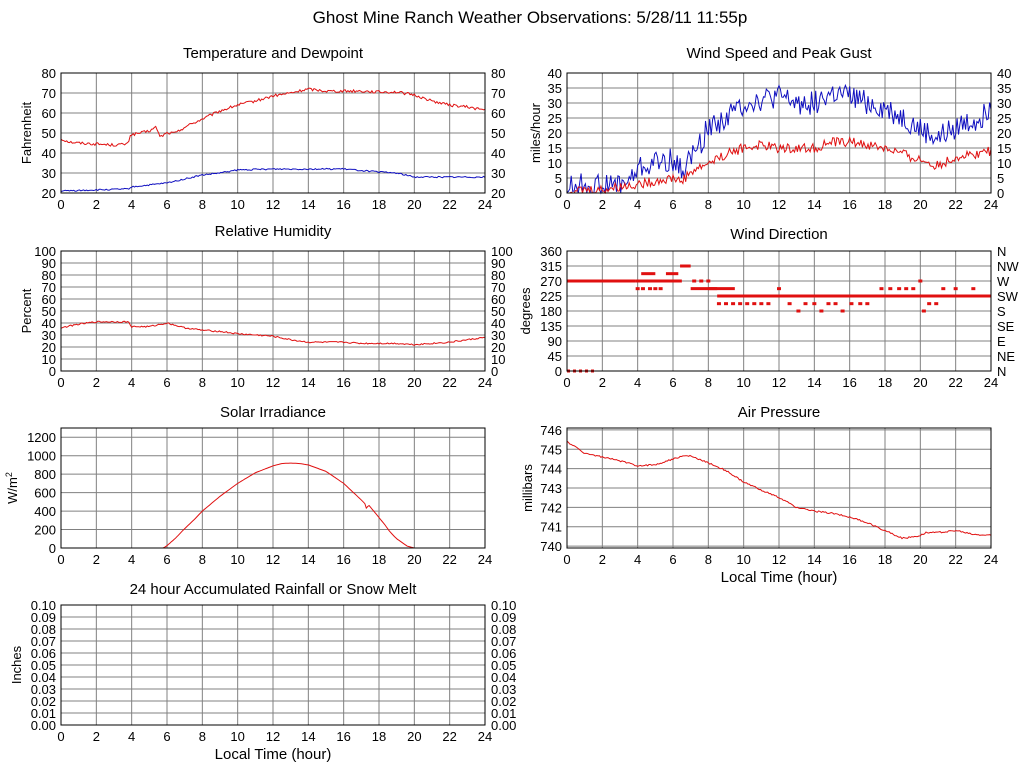  I want to click on y-tick-label: 40, so click(49, 153).